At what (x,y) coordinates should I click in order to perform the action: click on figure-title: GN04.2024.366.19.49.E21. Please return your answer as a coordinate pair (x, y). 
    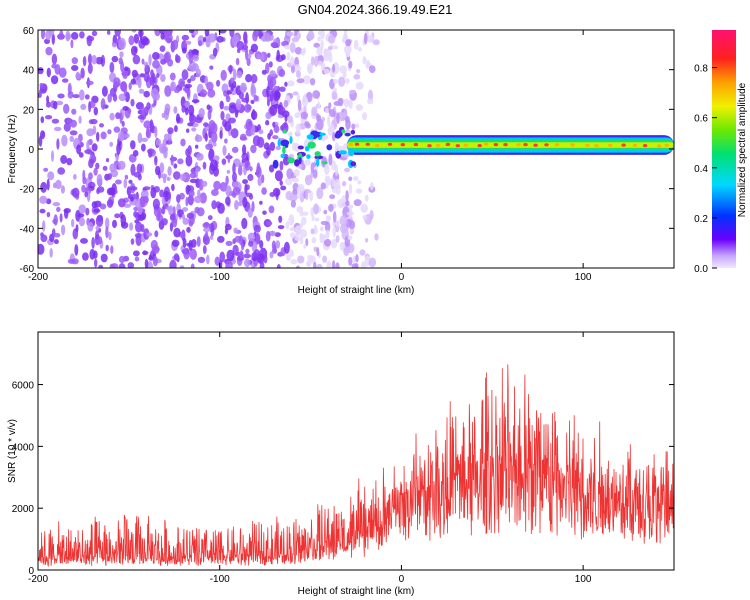
    Looking at the image, I should click on (375, 9).